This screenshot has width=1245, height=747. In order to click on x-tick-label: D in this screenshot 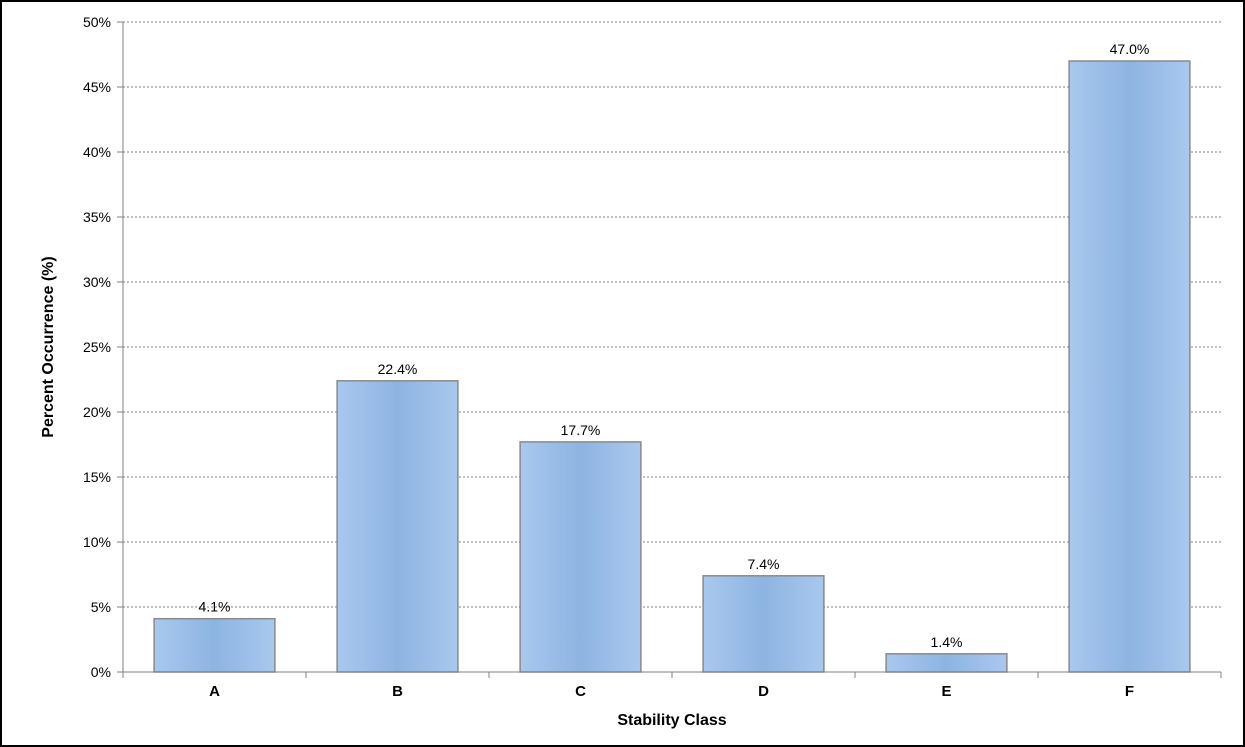, I will do `click(763, 691)`.